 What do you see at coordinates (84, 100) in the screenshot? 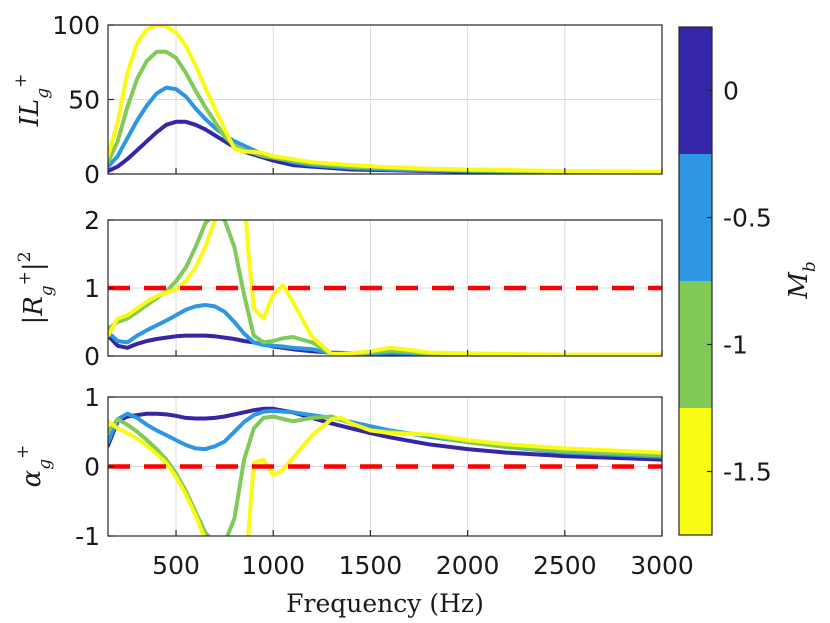
I see `y-tick-label: 50` at bounding box center [84, 100].